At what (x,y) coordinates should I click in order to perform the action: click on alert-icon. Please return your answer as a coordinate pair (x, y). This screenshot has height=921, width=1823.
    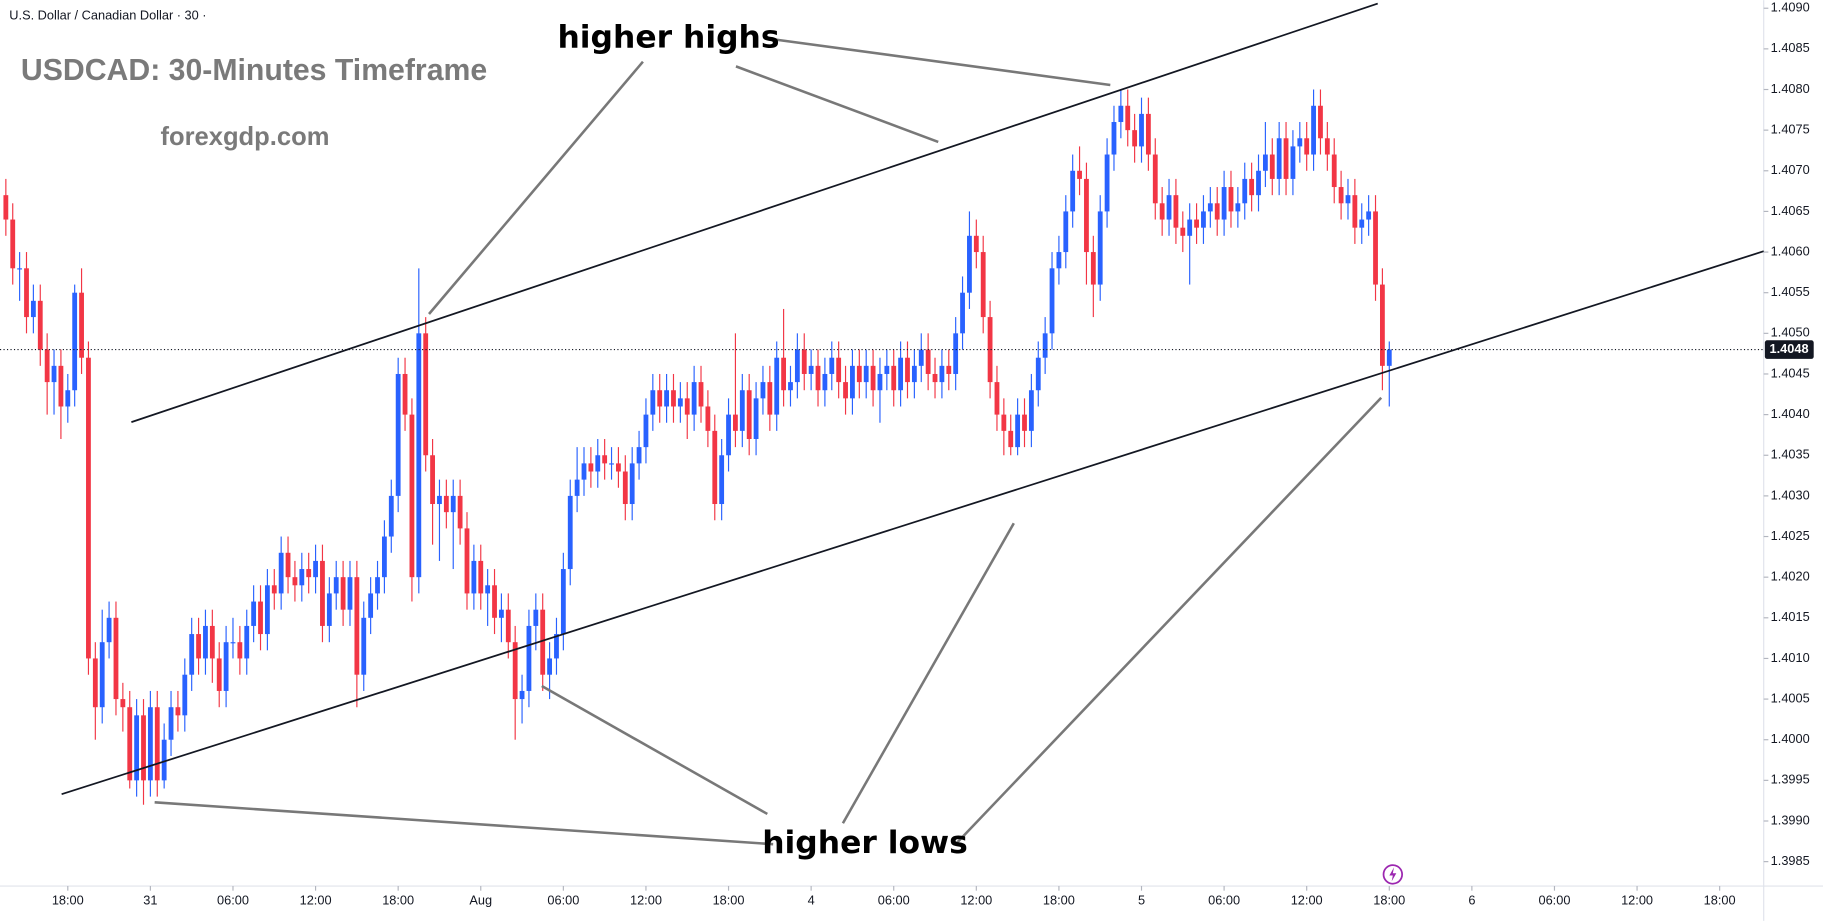
    Looking at the image, I should click on (1393, 874).